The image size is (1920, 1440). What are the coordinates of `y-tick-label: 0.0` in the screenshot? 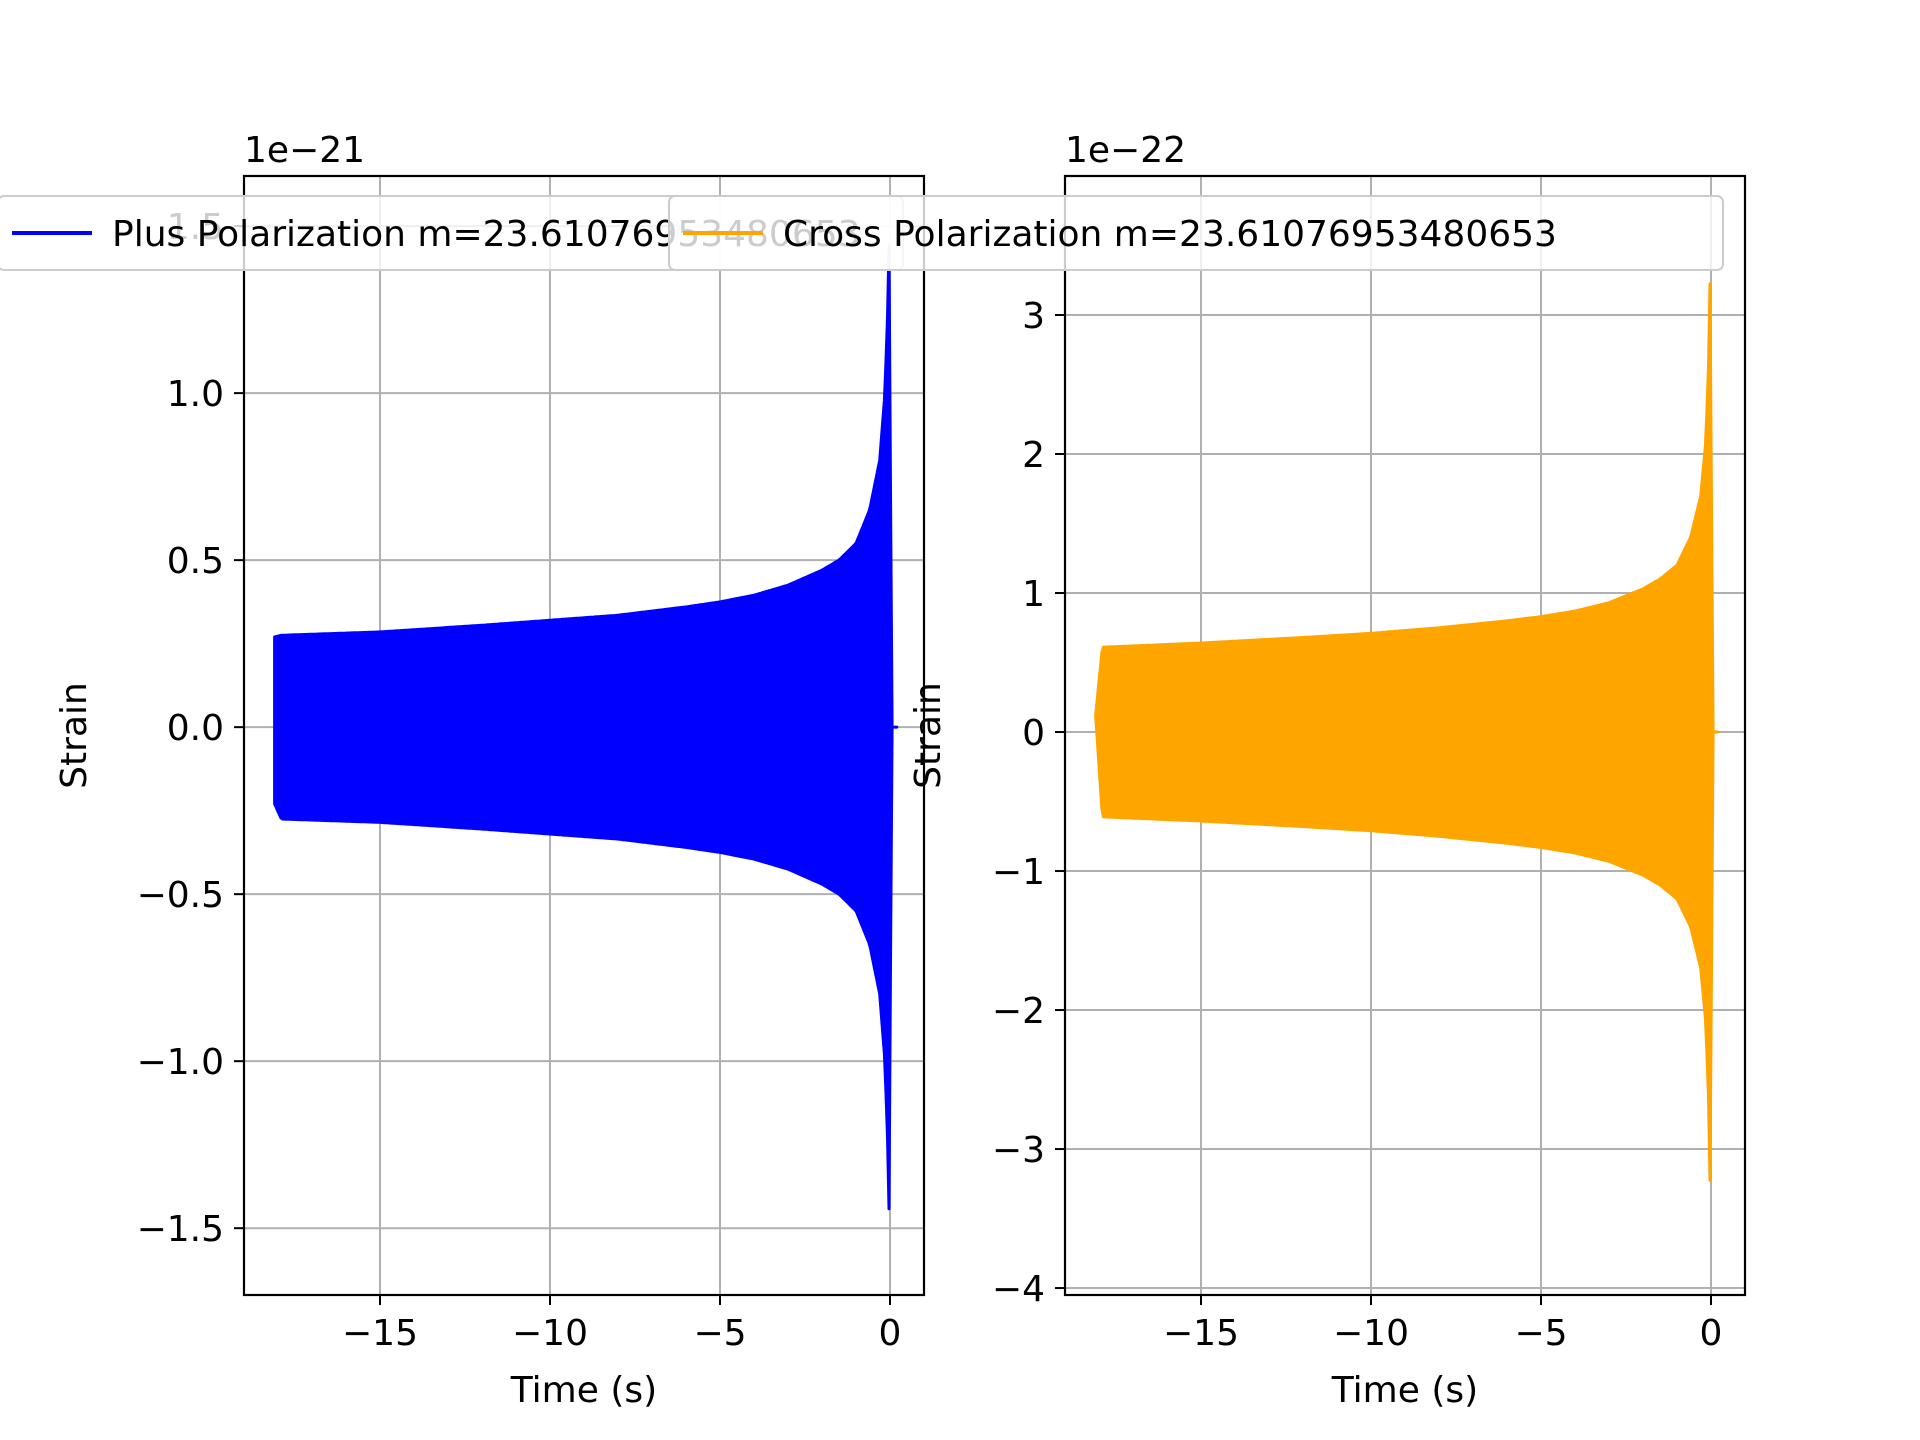 It's located at (195, 728).